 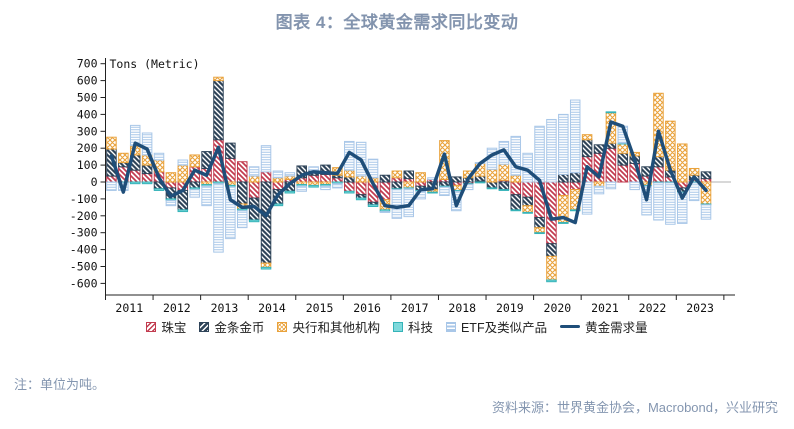 I want to click on x-axis-label: 2017, so click(x=415, y=308).